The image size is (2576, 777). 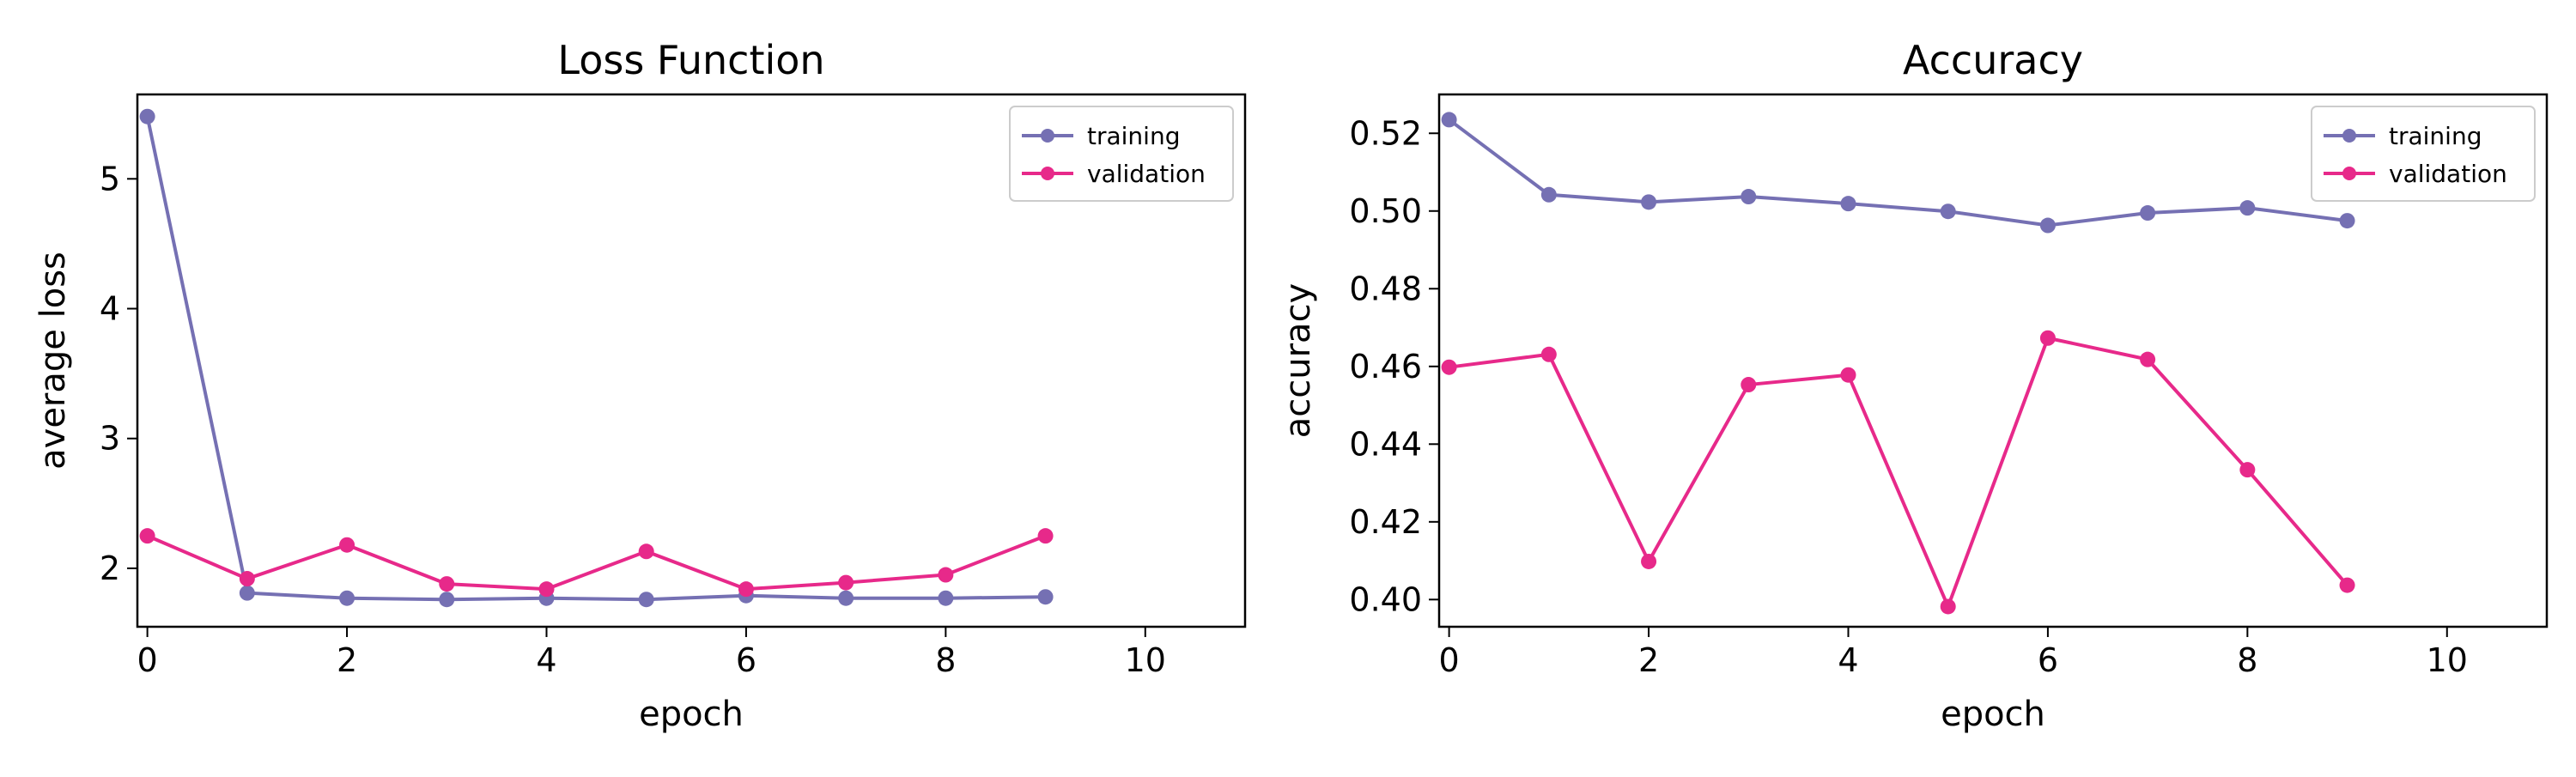 I want to click on series-line-training, so click(x=1898, y=173).